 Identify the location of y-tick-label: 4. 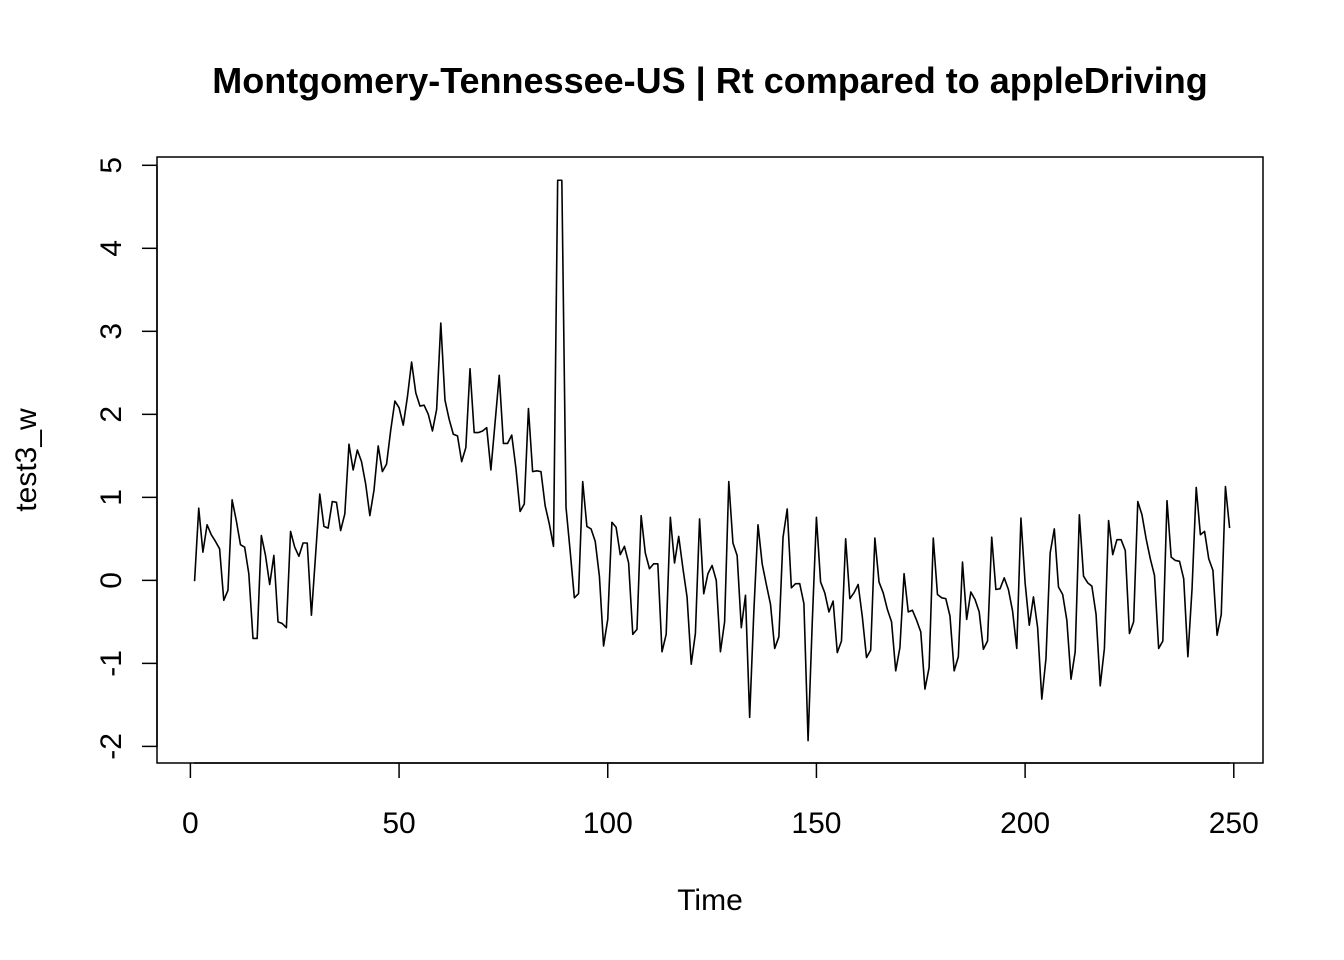
(111, 248).